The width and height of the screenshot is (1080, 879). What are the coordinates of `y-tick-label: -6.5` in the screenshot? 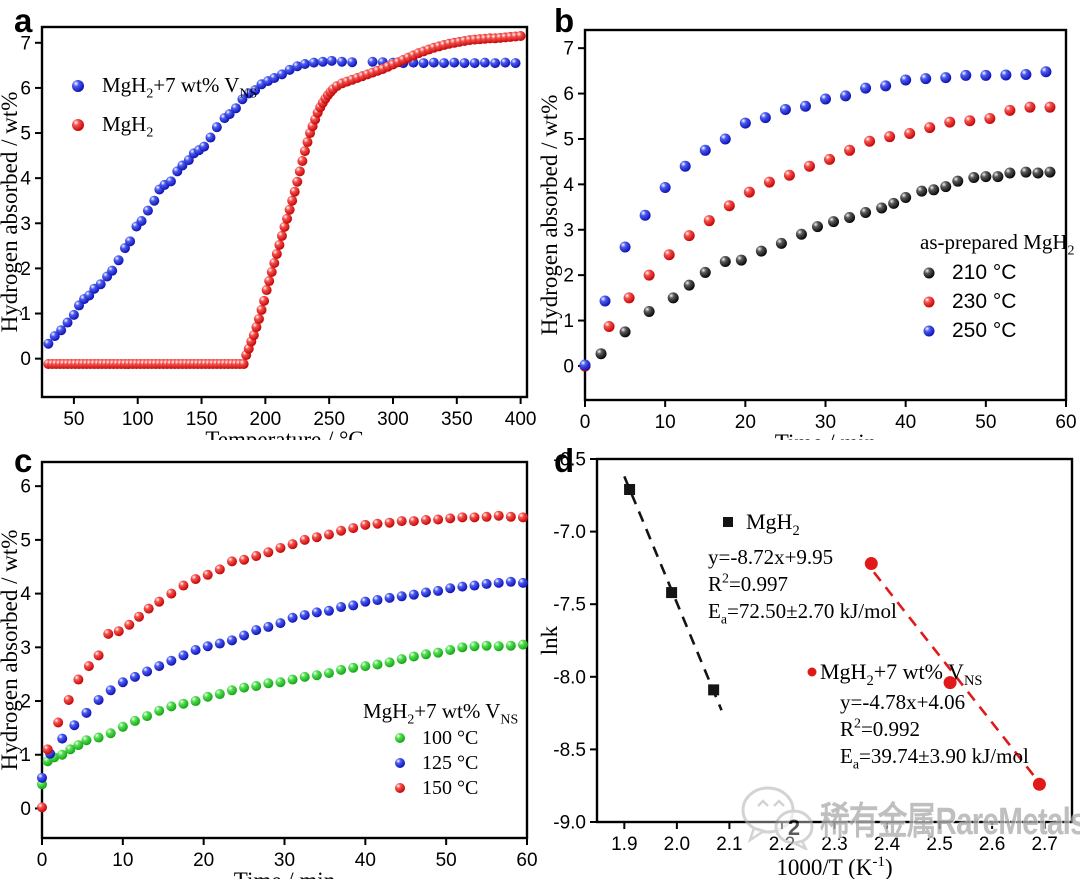 It's located at (569, 460).